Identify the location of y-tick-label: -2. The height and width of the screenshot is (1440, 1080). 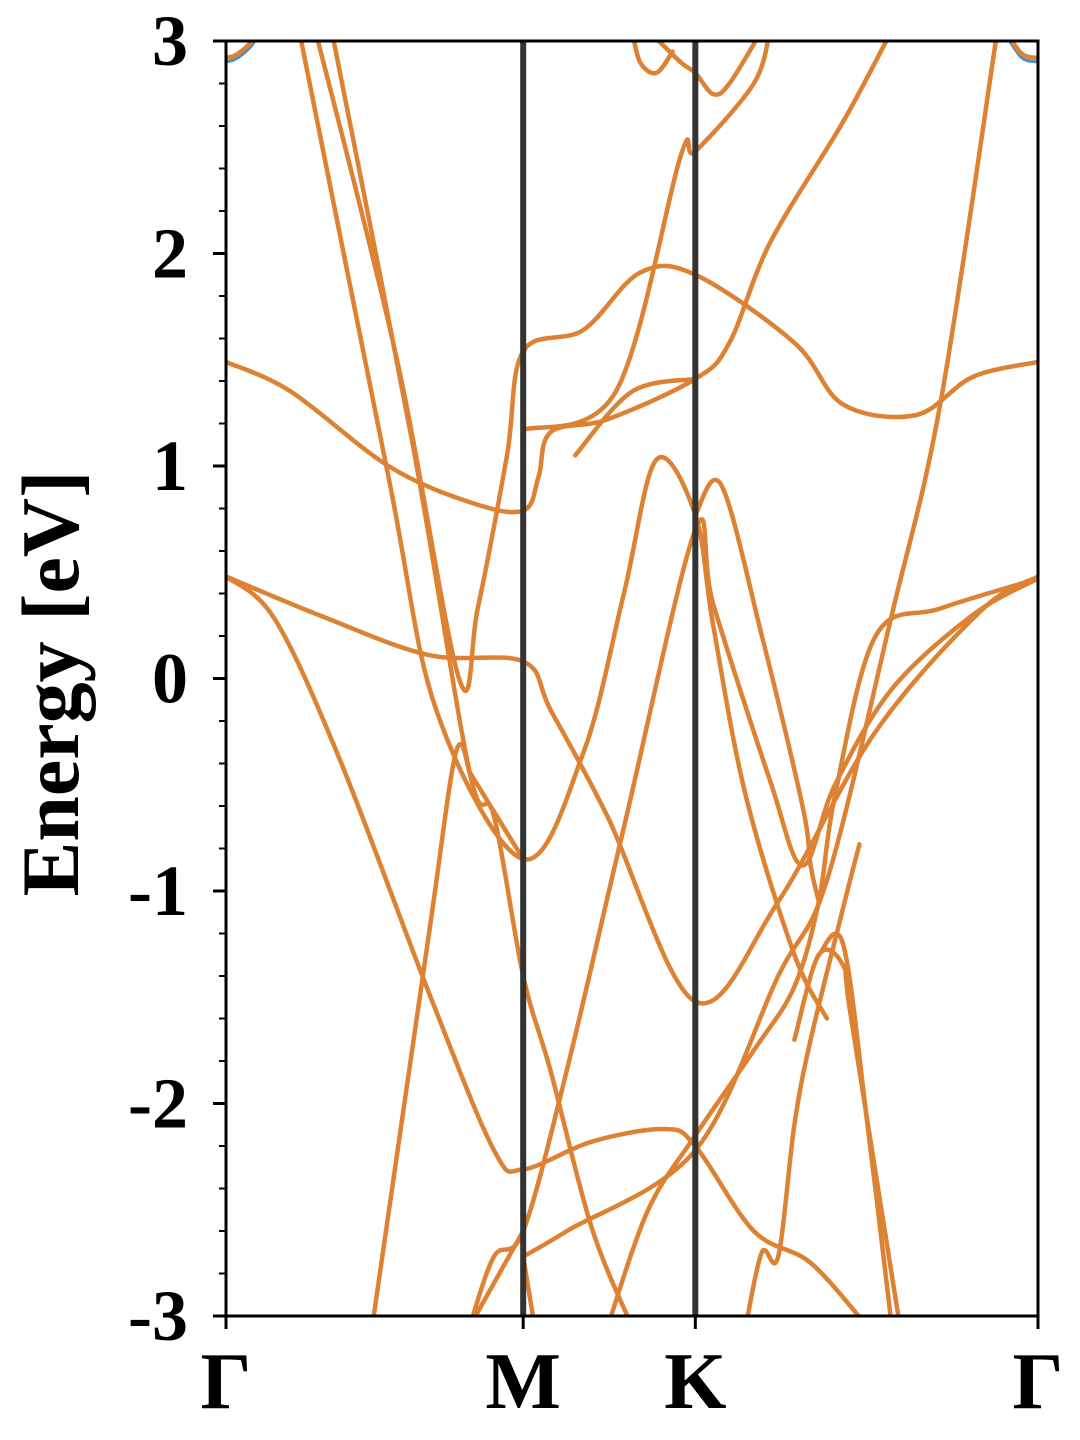
(158, 1104).